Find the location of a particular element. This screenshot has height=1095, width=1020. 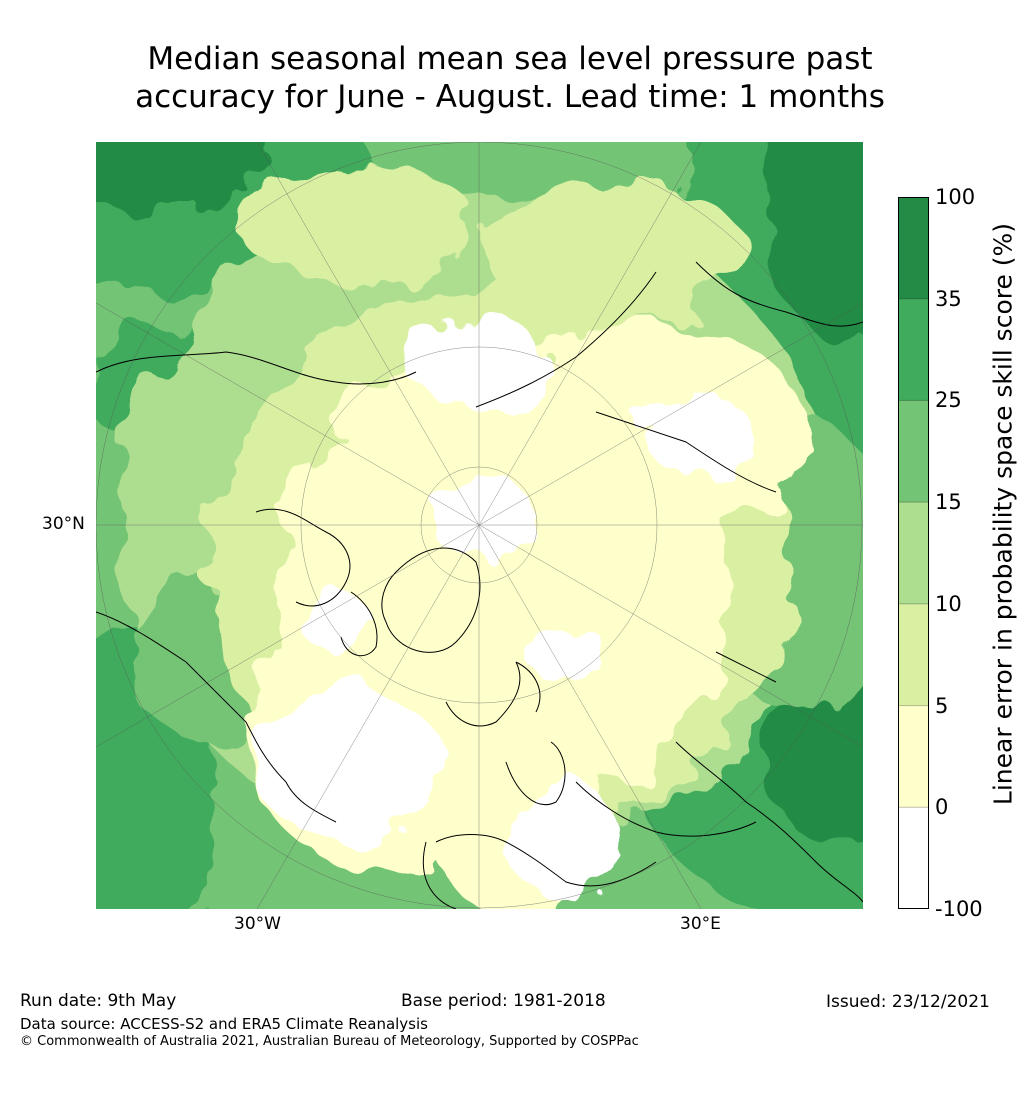

colorbar-tick-label: 25 is located at coordinates (948, 400).